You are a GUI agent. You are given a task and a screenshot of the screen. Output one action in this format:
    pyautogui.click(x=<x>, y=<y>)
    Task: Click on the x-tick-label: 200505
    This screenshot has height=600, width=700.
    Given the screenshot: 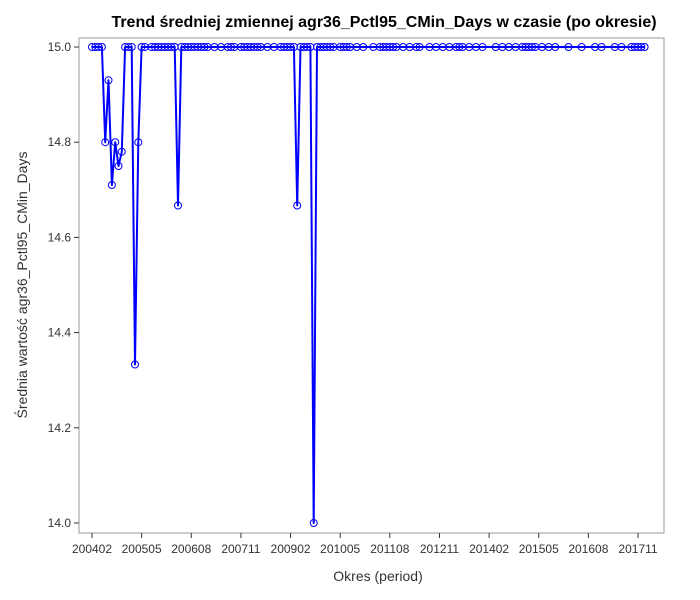 What is the action you would take?
    pyautogui.click(x=142, y=549)
    